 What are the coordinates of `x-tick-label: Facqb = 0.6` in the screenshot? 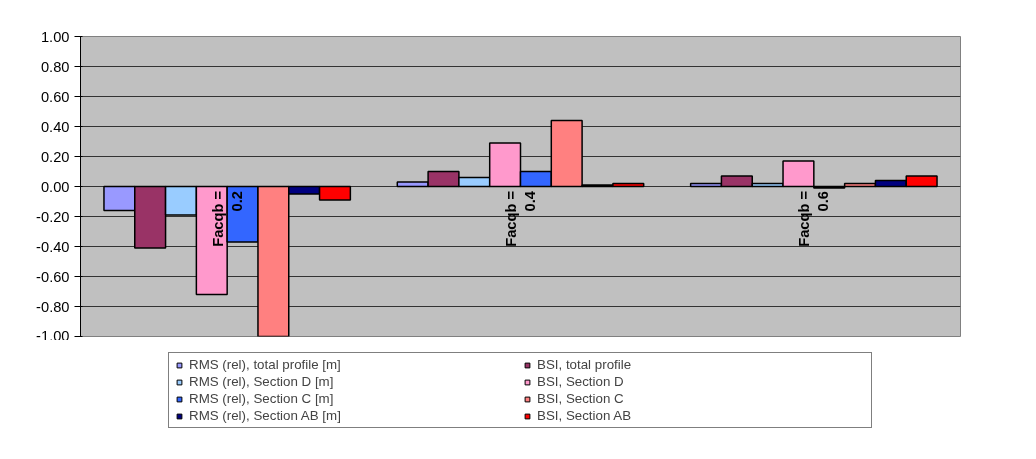 It's located at (814, 218).